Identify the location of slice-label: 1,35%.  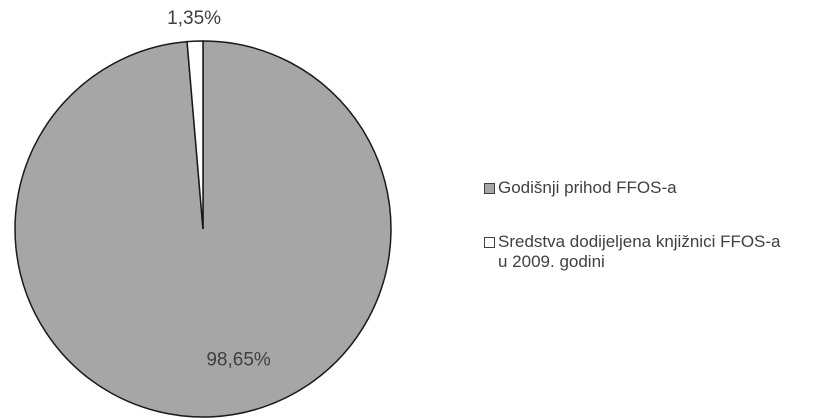
(194, 18).